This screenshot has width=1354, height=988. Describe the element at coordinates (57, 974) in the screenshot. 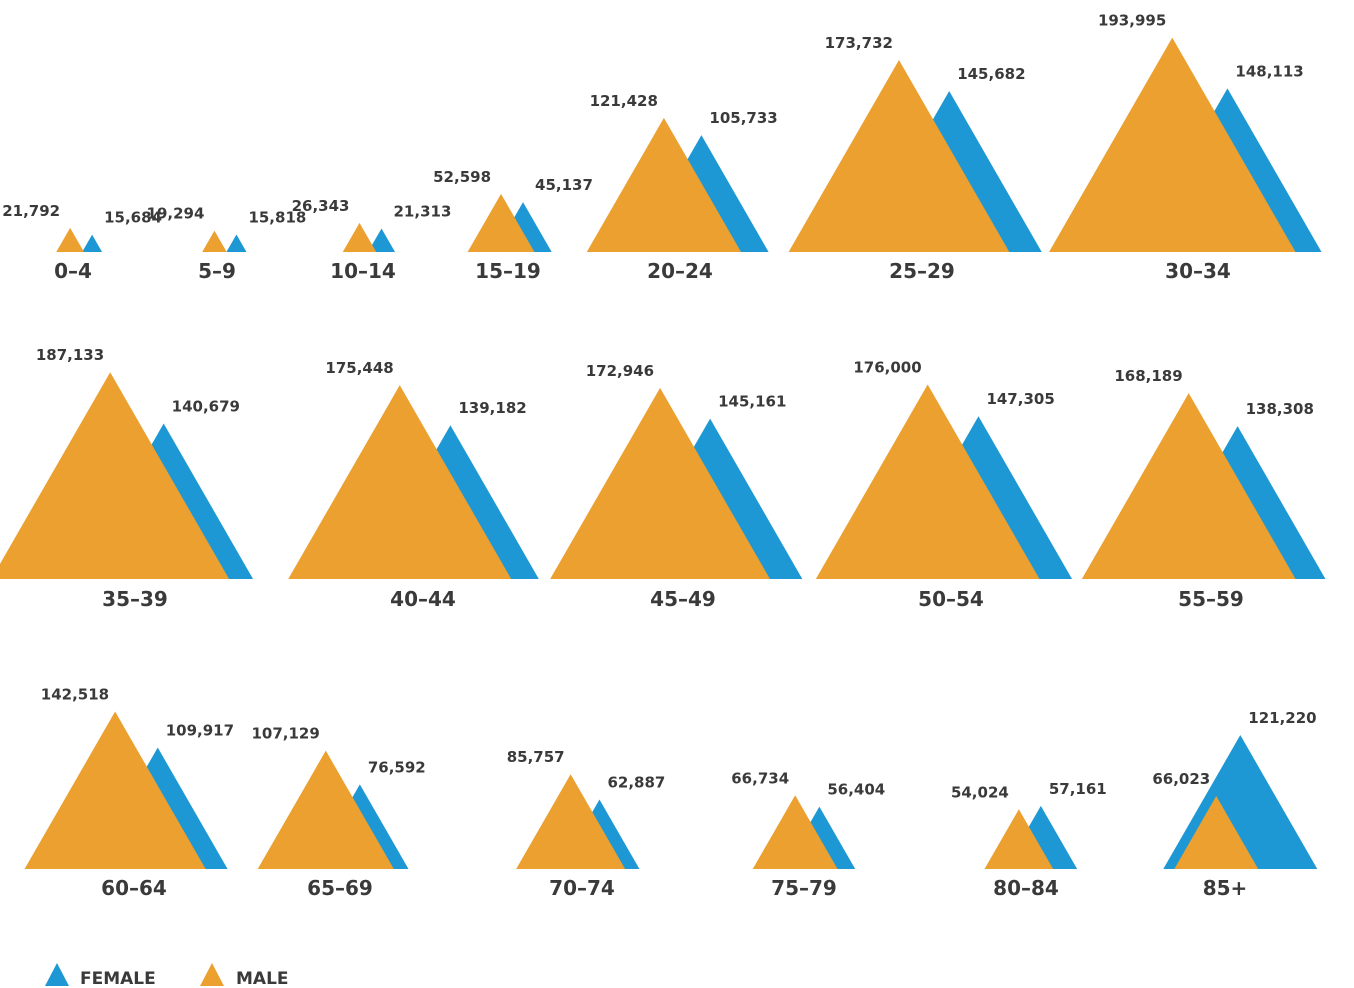

I see `legend-female-swatch` at that location.